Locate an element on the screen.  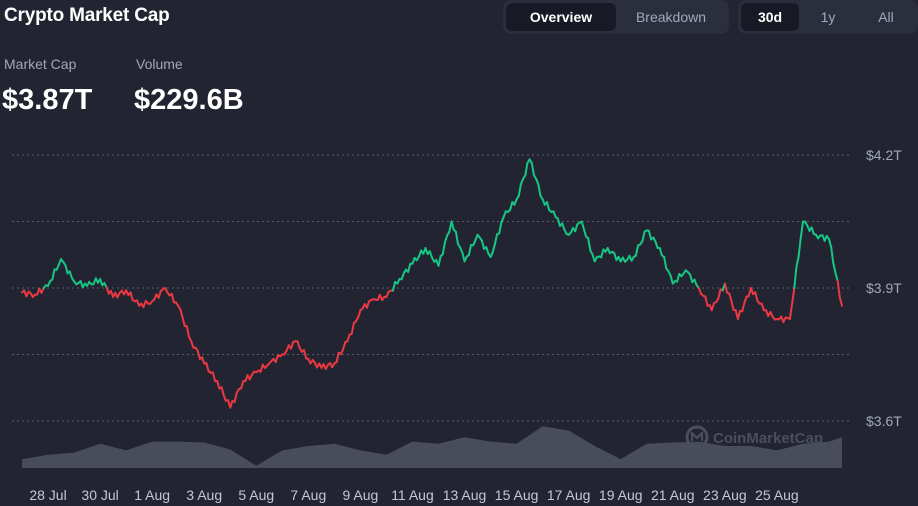
x-tick-label: 28 Jul is located at coordinates (47, 495).